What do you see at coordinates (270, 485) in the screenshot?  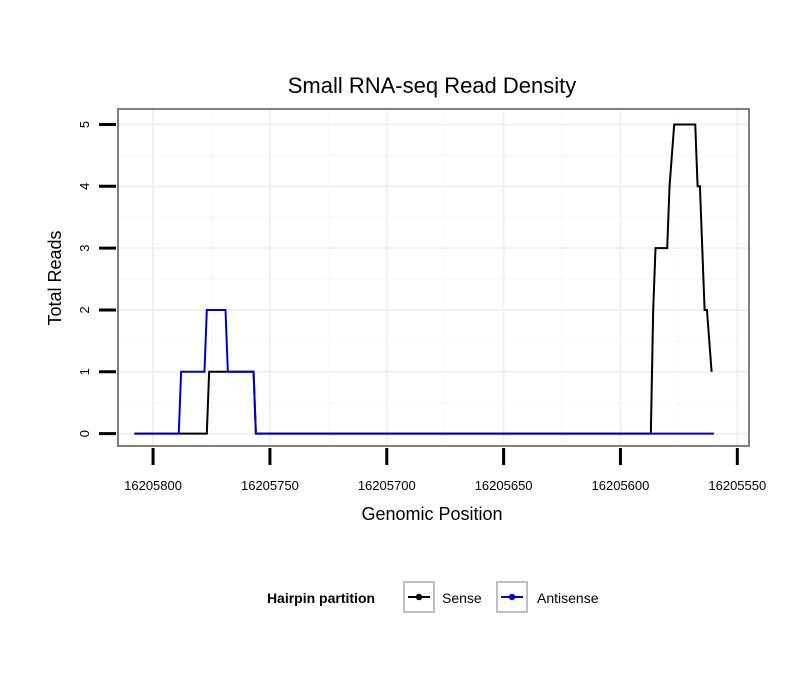 I see `x-tick-label: 16205750` at bounding box center [270, 485].